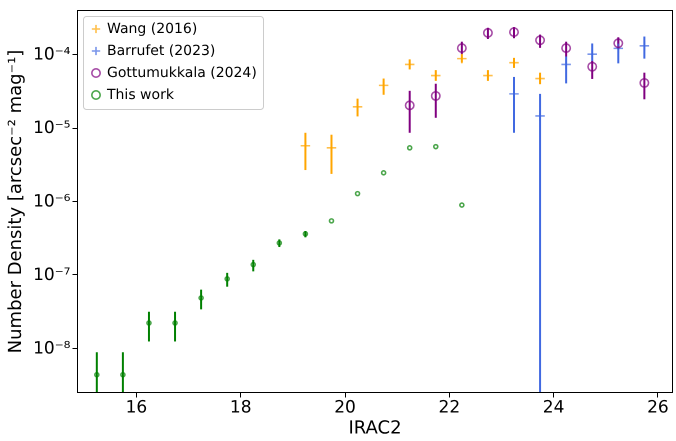 This screenshot has height=441, width=676. Describe the element at coordinates (52, 348) in the screenshot. I see `y-tick-label: 10⁻⁸` at that location.